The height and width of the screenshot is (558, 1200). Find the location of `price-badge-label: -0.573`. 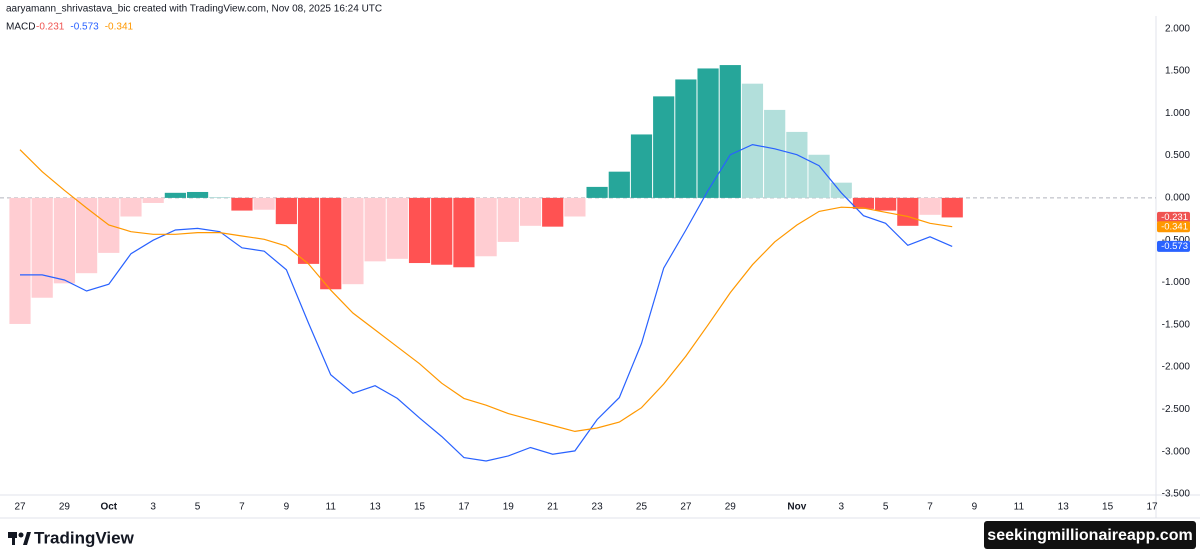

price-badge-label: -0.573 is located at coordinates (1174, 246).